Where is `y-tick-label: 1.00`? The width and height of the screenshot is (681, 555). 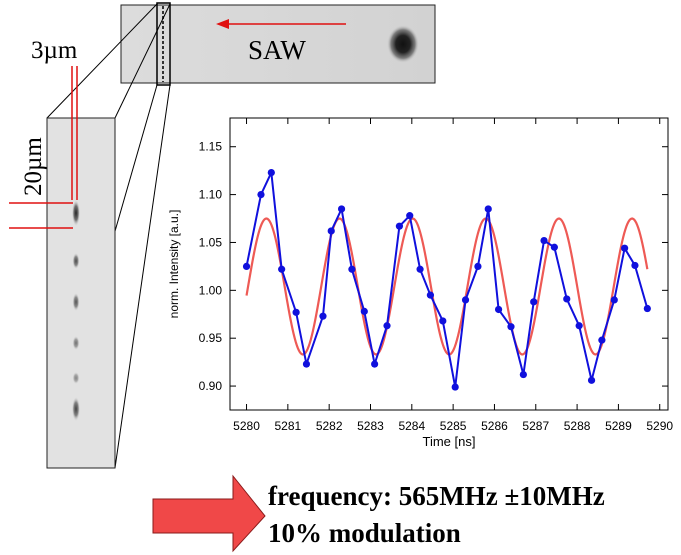
y-tick-label: 1.00 is located at coordinates (211, 290).